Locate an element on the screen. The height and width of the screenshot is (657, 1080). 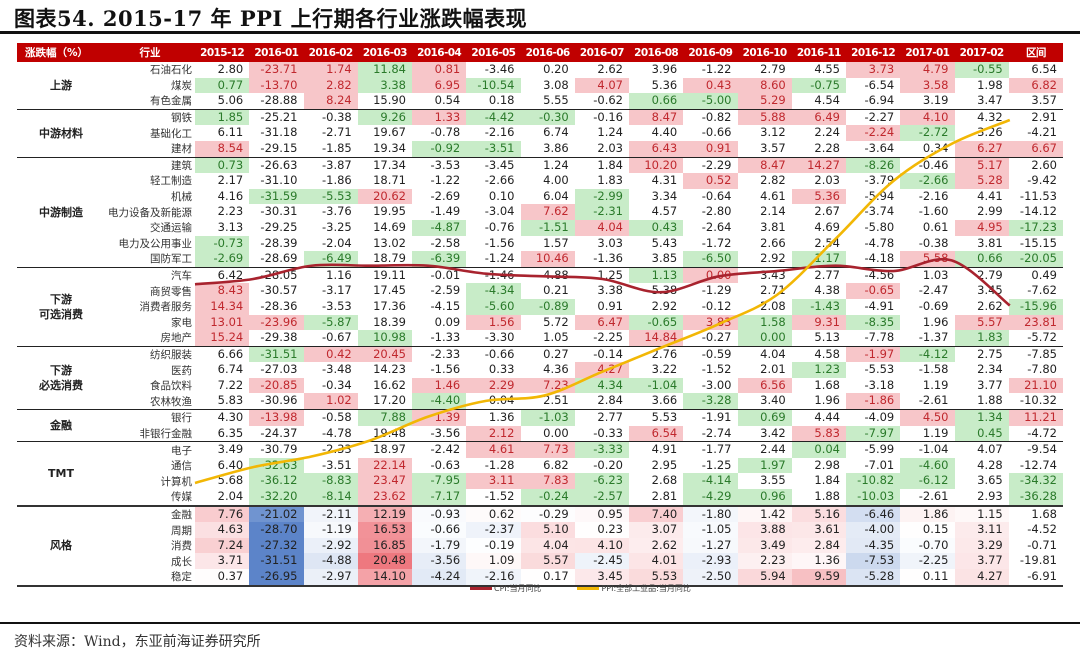
value-cell: 1.84 is located at coordinates (827, 480).